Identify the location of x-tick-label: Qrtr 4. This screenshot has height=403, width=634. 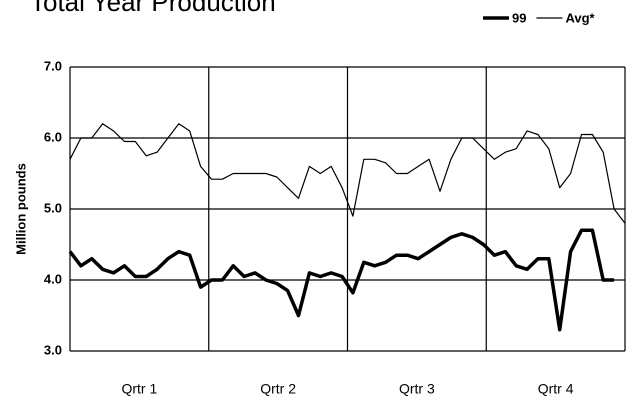
(556, 389).